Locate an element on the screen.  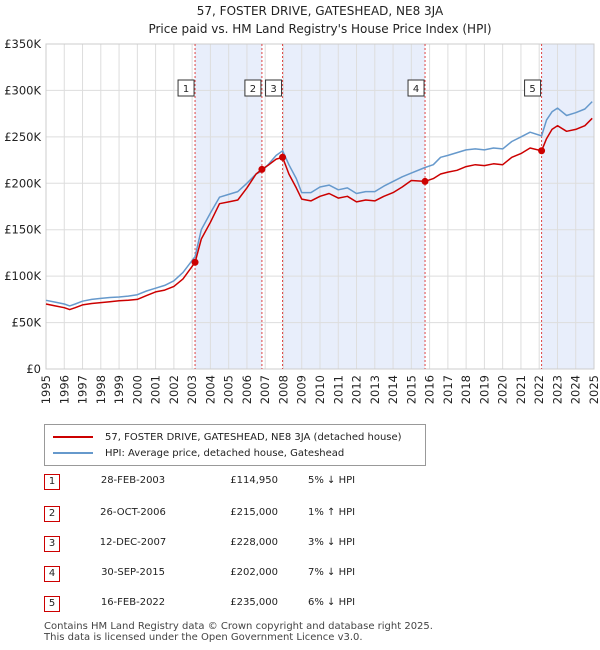
table-row: 1 28-FEB-2003 £114,950 5% ↓ HPI is located at coordinates (250, 482).